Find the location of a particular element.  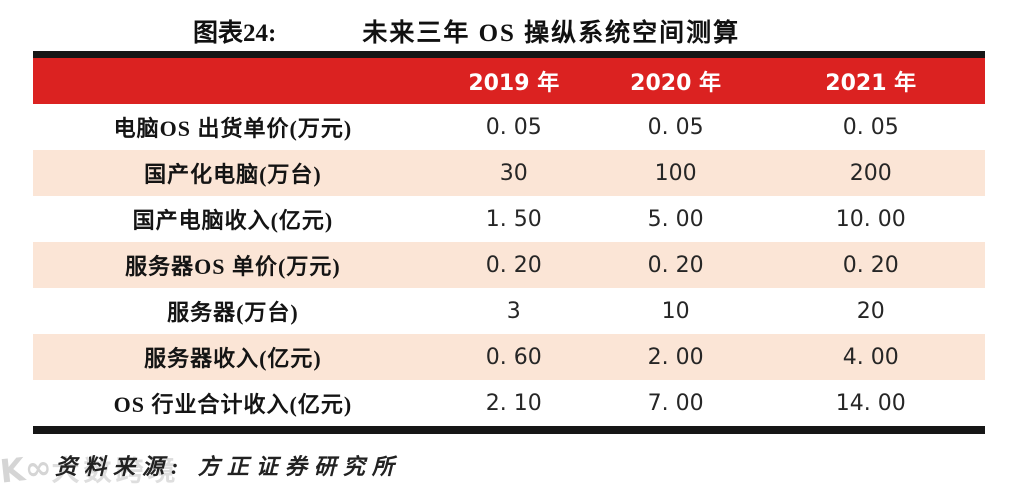

table-row: 服务器收入(亿元) 0. 60 2. 00 4. 00 is located at coordinates (509, 357).